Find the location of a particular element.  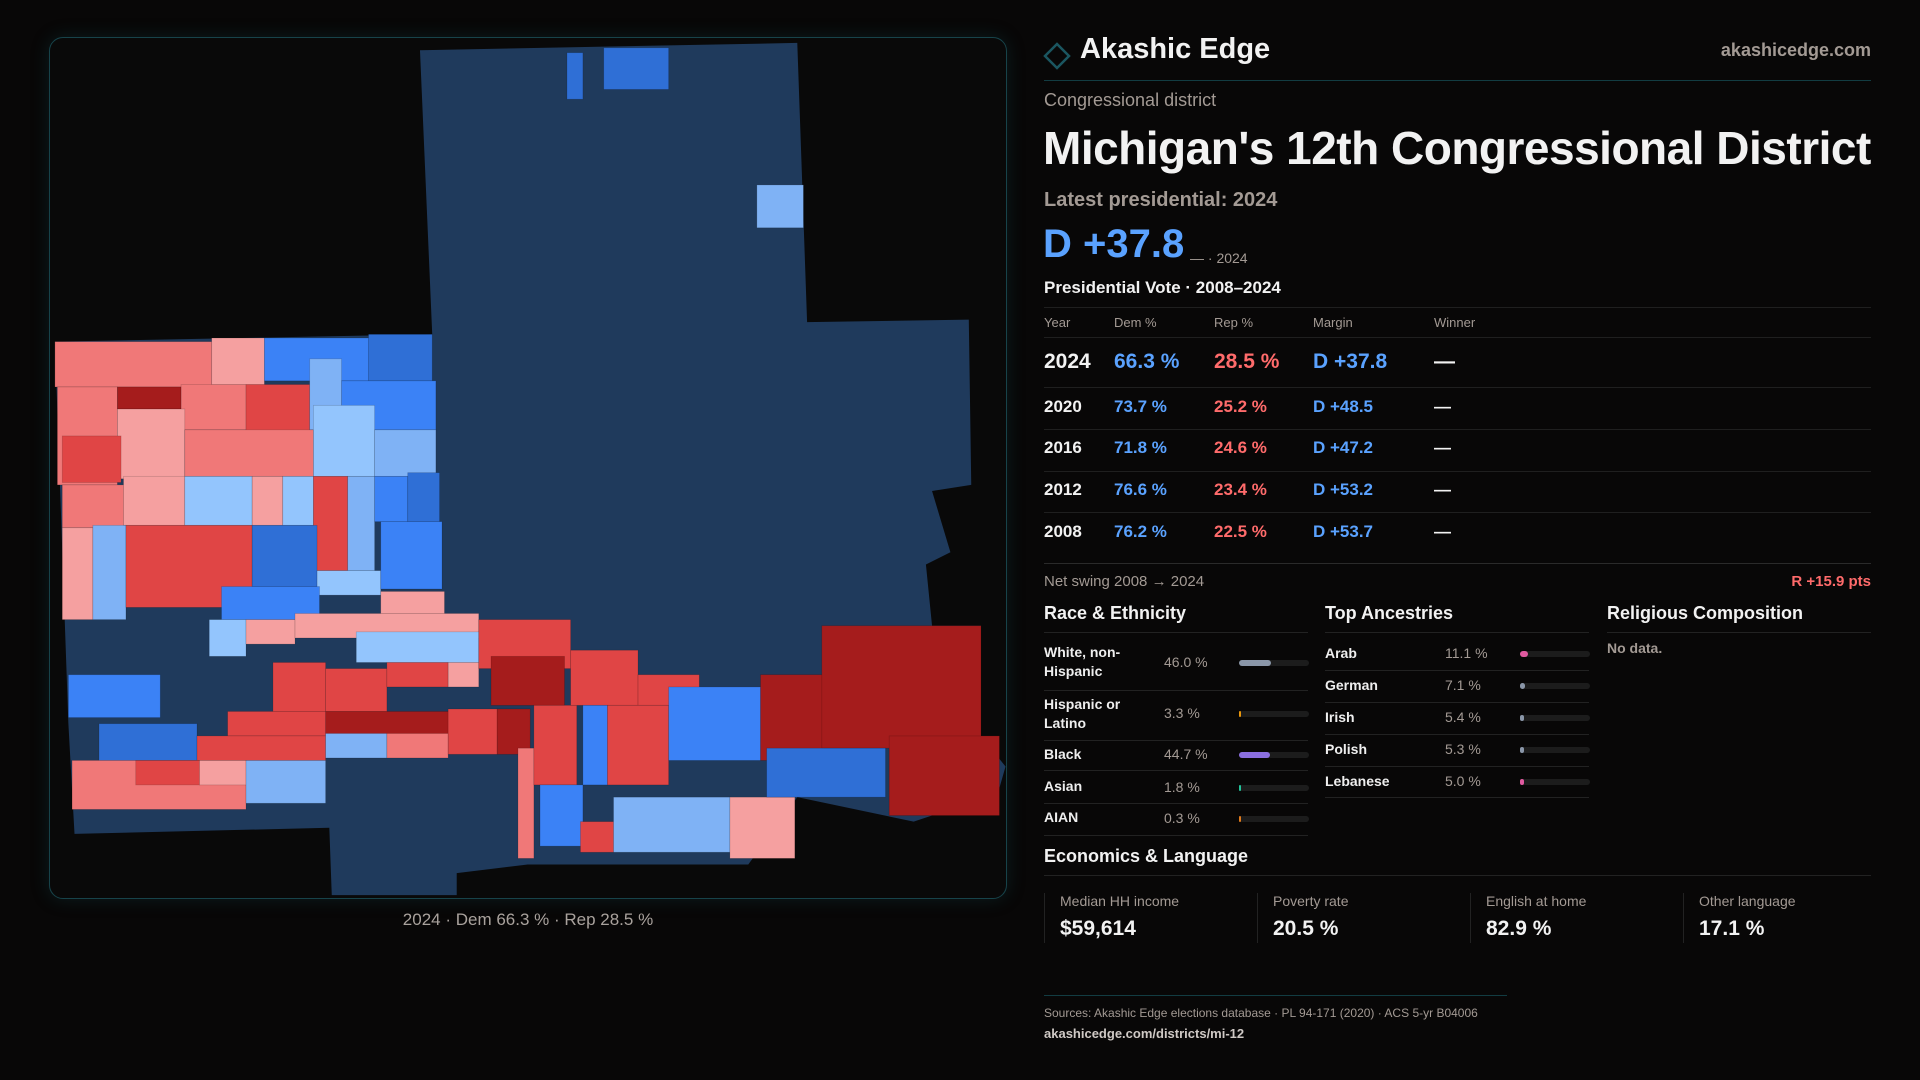

swing-value: R +15.9 pts is located at coordinates (1831, 581).